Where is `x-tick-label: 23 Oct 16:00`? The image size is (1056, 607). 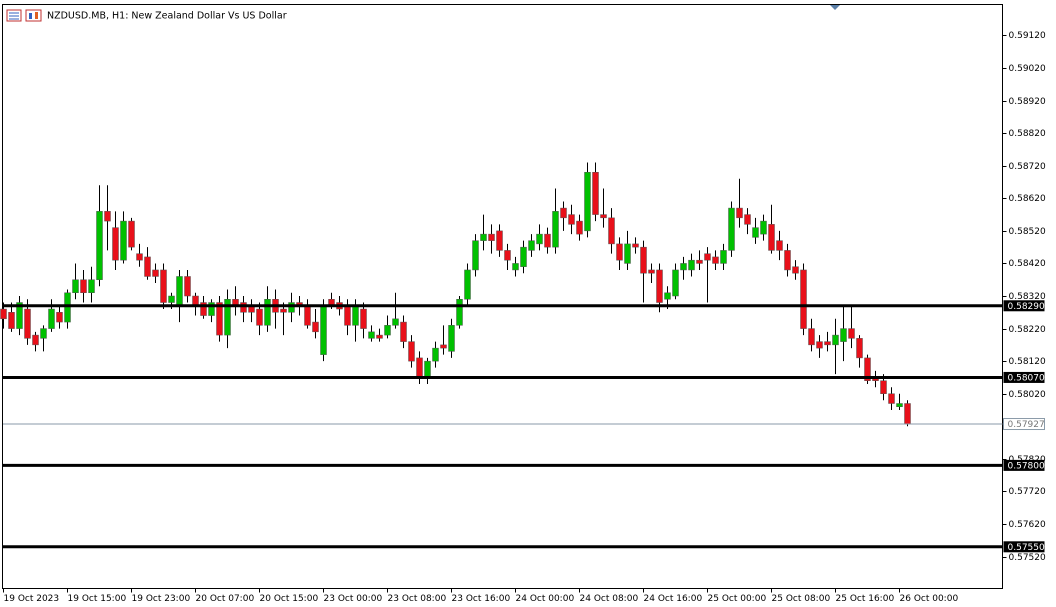
x-tick-label: 23 Oct 16:00 is located at coordinates (481, 599).